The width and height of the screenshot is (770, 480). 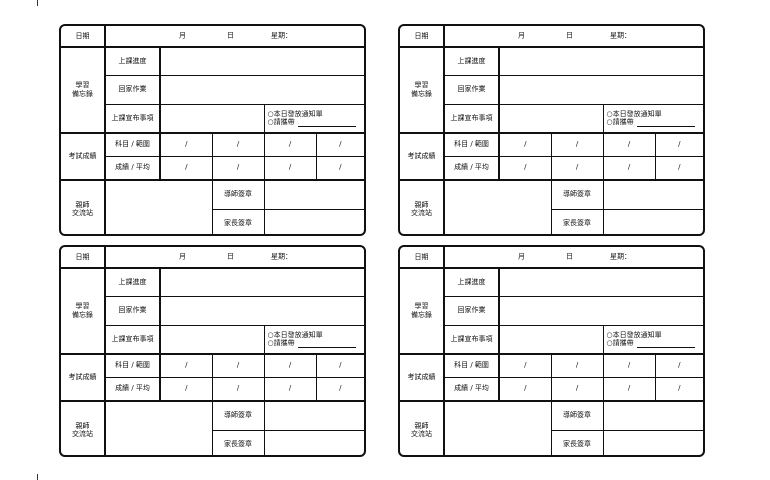 I want to click on month-label: 月, so click(x=182, y=35).